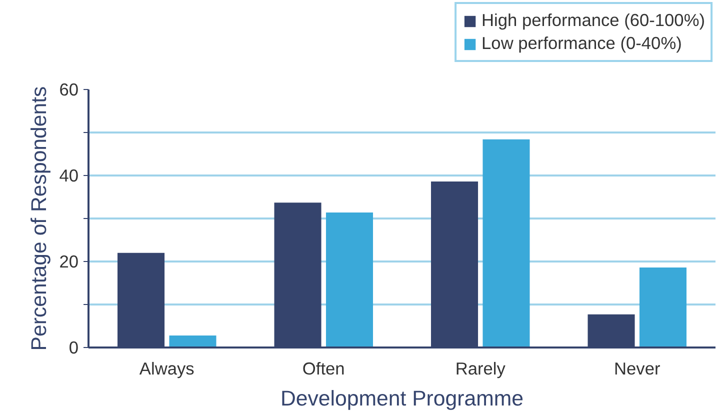 This screenshot has height=412, width=720. I want to click on y-tick-label: 40, so click(69, 176).